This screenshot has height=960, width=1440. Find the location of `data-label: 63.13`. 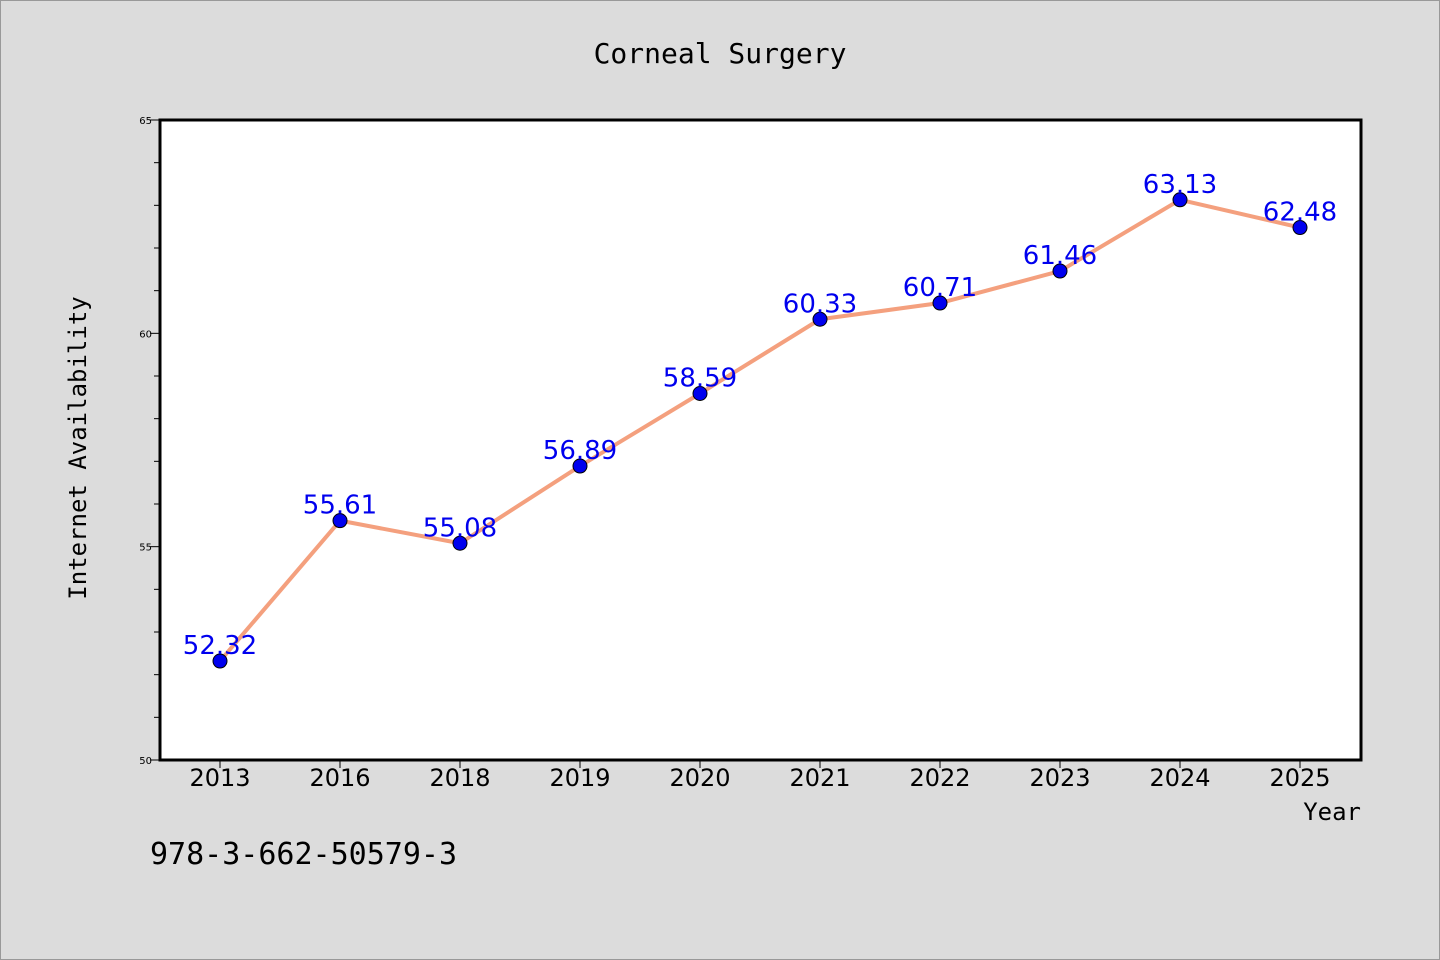

data-label: 63.13 is located at coordinates (1180, 185).